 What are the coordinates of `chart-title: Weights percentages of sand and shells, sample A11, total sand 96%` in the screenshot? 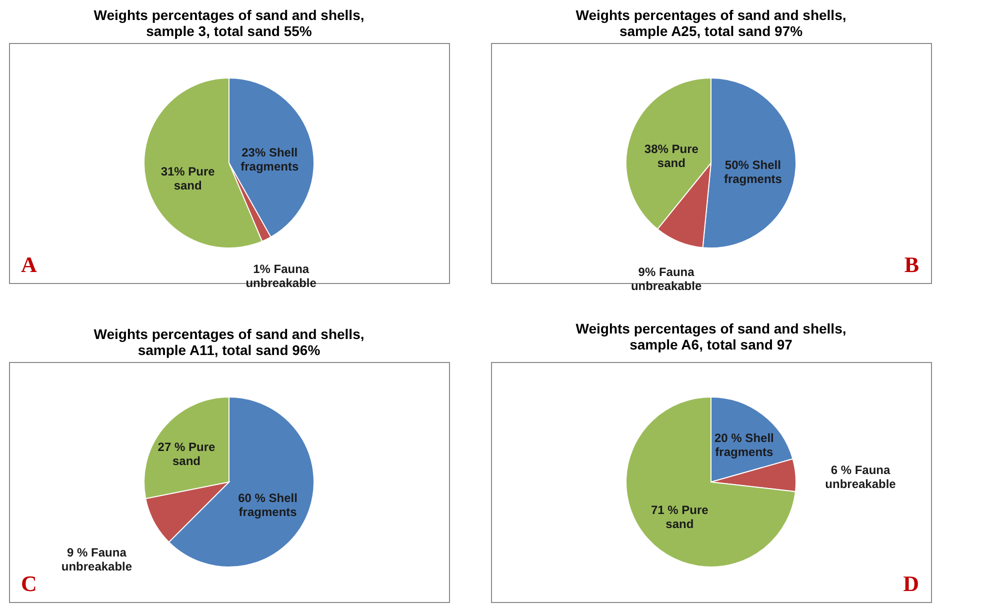 It's located at (229, 342).